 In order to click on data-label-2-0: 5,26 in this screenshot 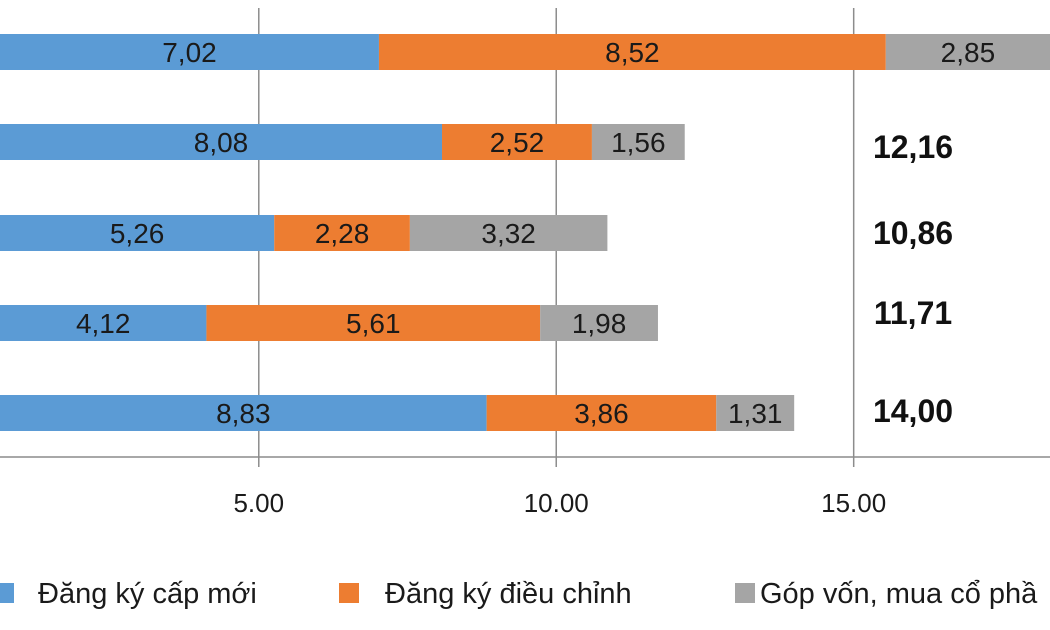, I will do `click(137, 233)`.